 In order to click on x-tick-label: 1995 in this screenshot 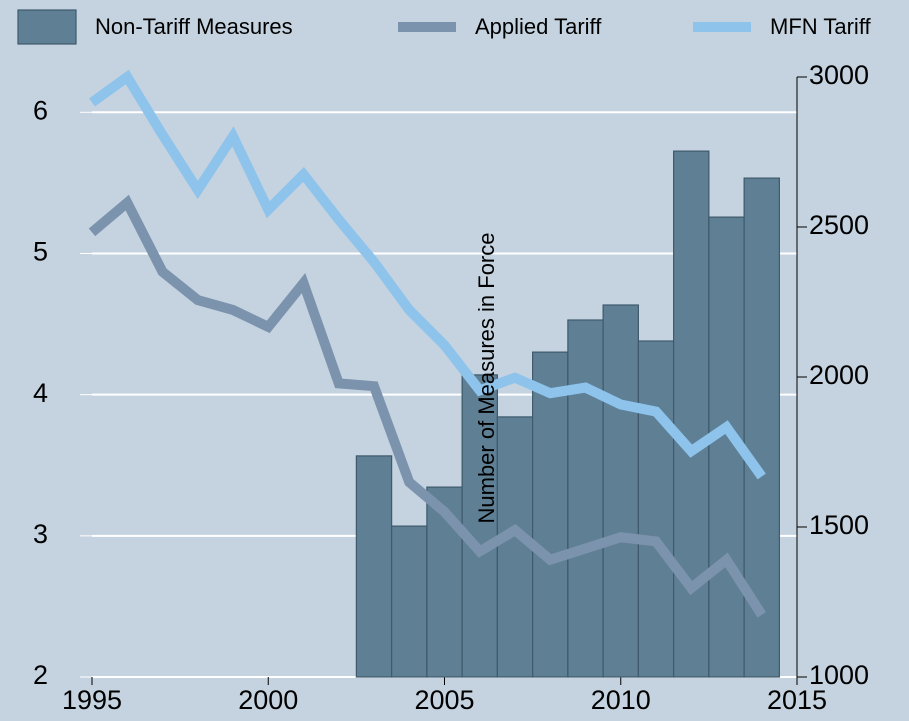, I will do `click(92, 700)`.